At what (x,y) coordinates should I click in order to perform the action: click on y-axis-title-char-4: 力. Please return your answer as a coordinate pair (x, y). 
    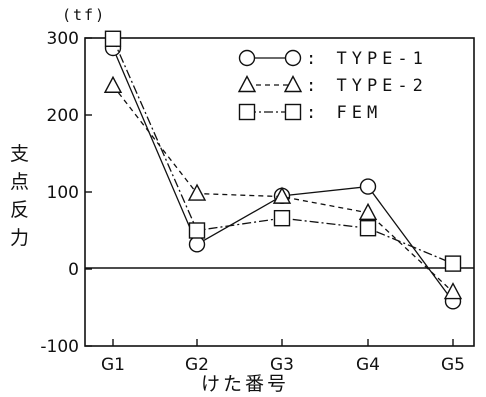
    Looking at the image, I should click on (19, 238).